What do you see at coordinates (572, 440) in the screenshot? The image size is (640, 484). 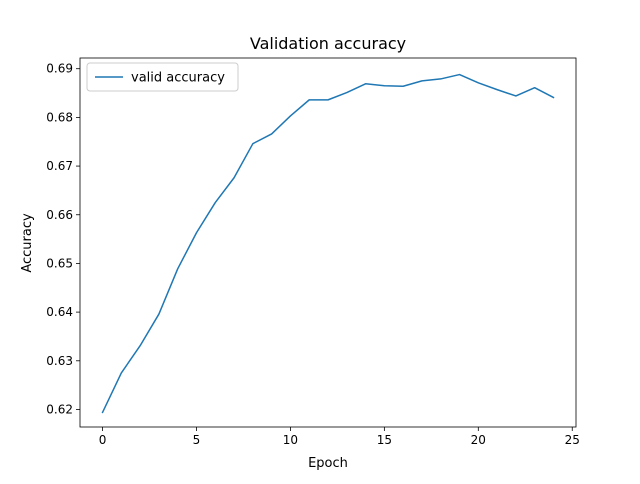 I see `x-tick-label-25: 25` at bounding box center [572, 440].